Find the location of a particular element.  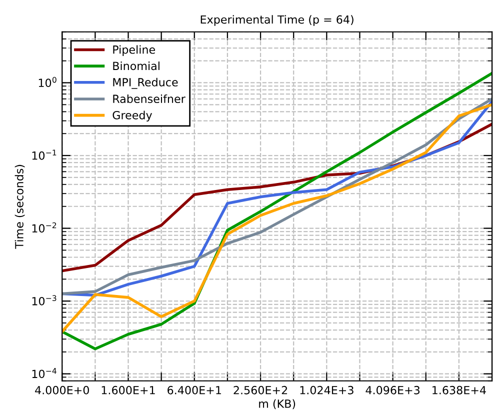

x-tick-label: 4.000E+0 is located at coordinates (62, 390).